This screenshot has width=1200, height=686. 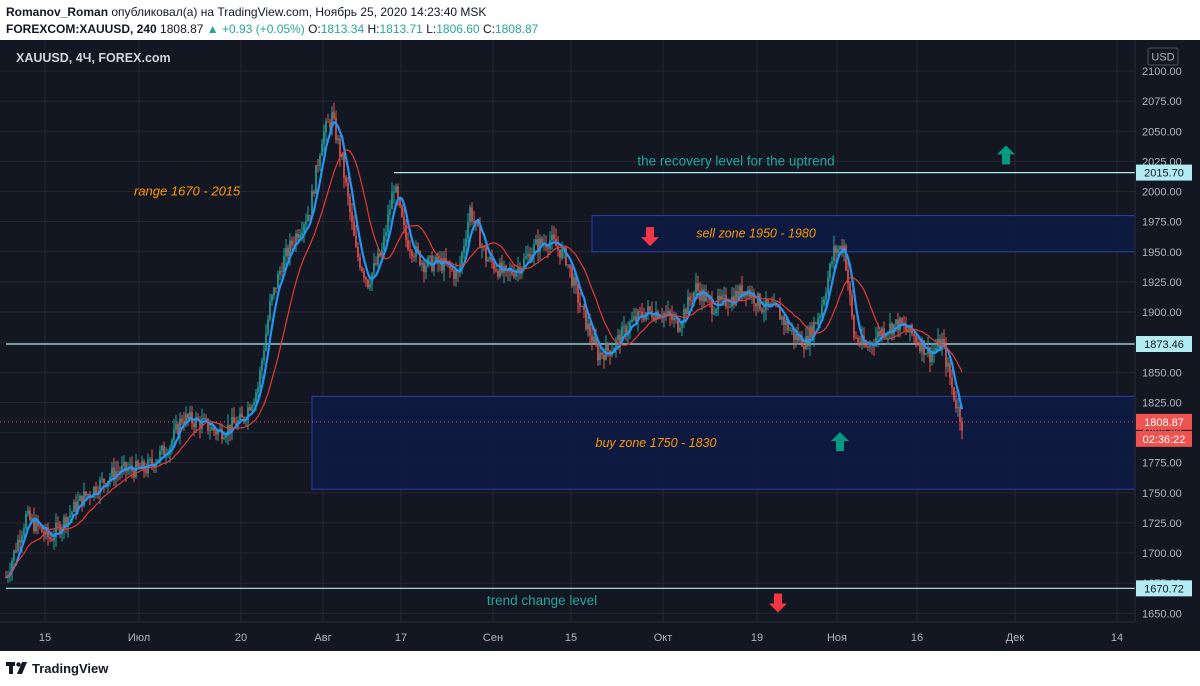 I want to click on current-price-badge-label: 1808.87, so click(x=1164, y=423).